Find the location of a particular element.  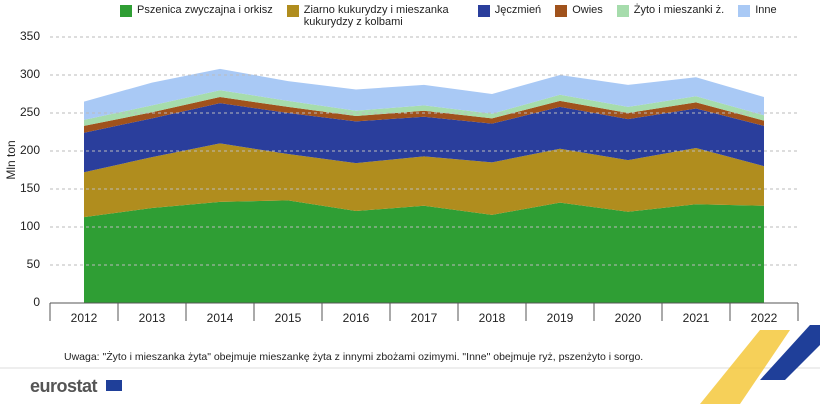

x-tick-label: 2018 is located at coordinates (492, 318).